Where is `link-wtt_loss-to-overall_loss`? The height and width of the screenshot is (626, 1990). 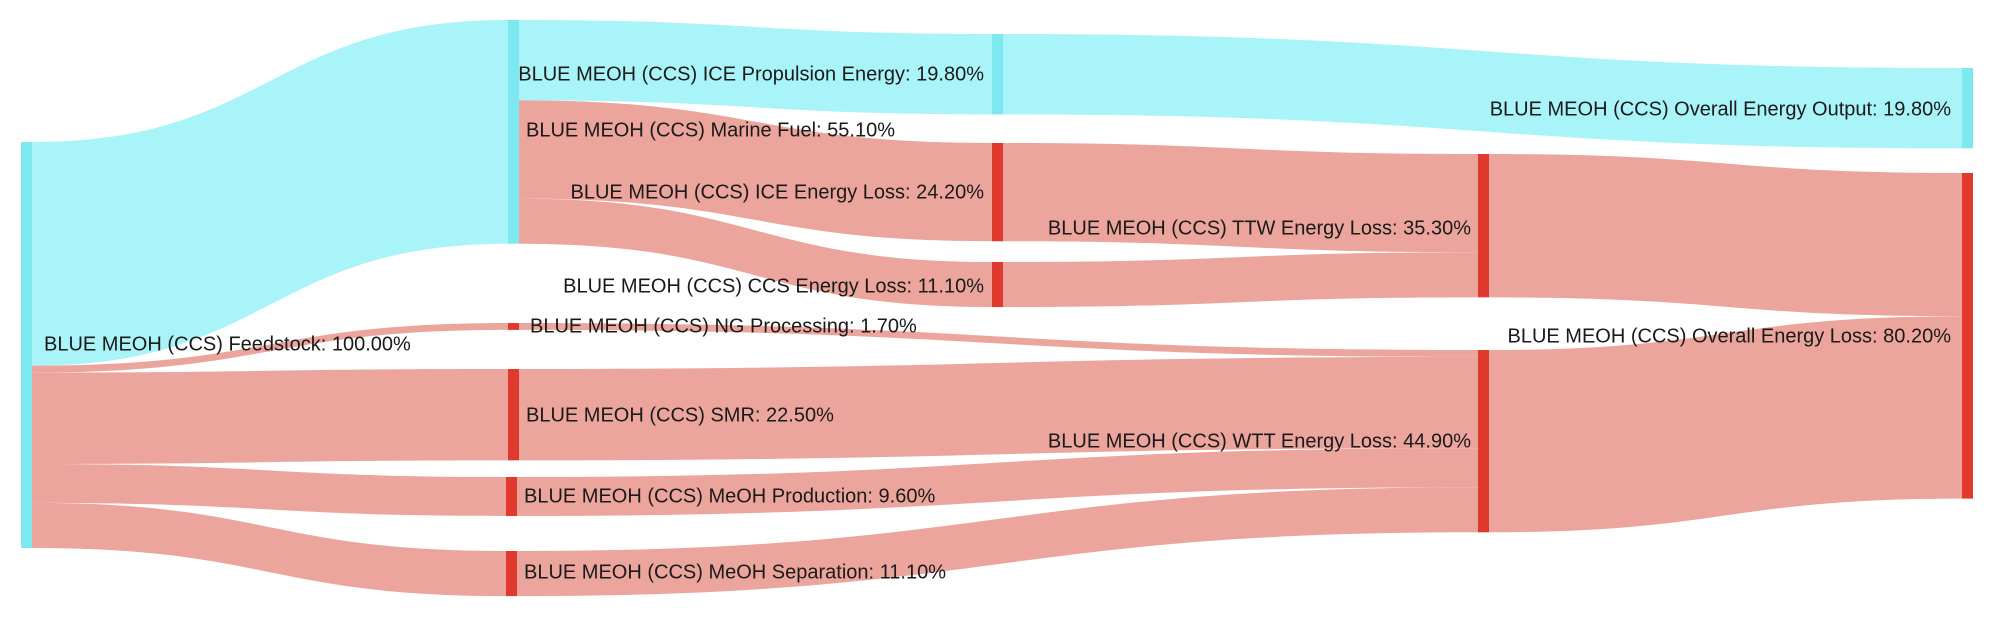 link-wtt_loss-to-overall_loss is located at coordinates (1725, 424).